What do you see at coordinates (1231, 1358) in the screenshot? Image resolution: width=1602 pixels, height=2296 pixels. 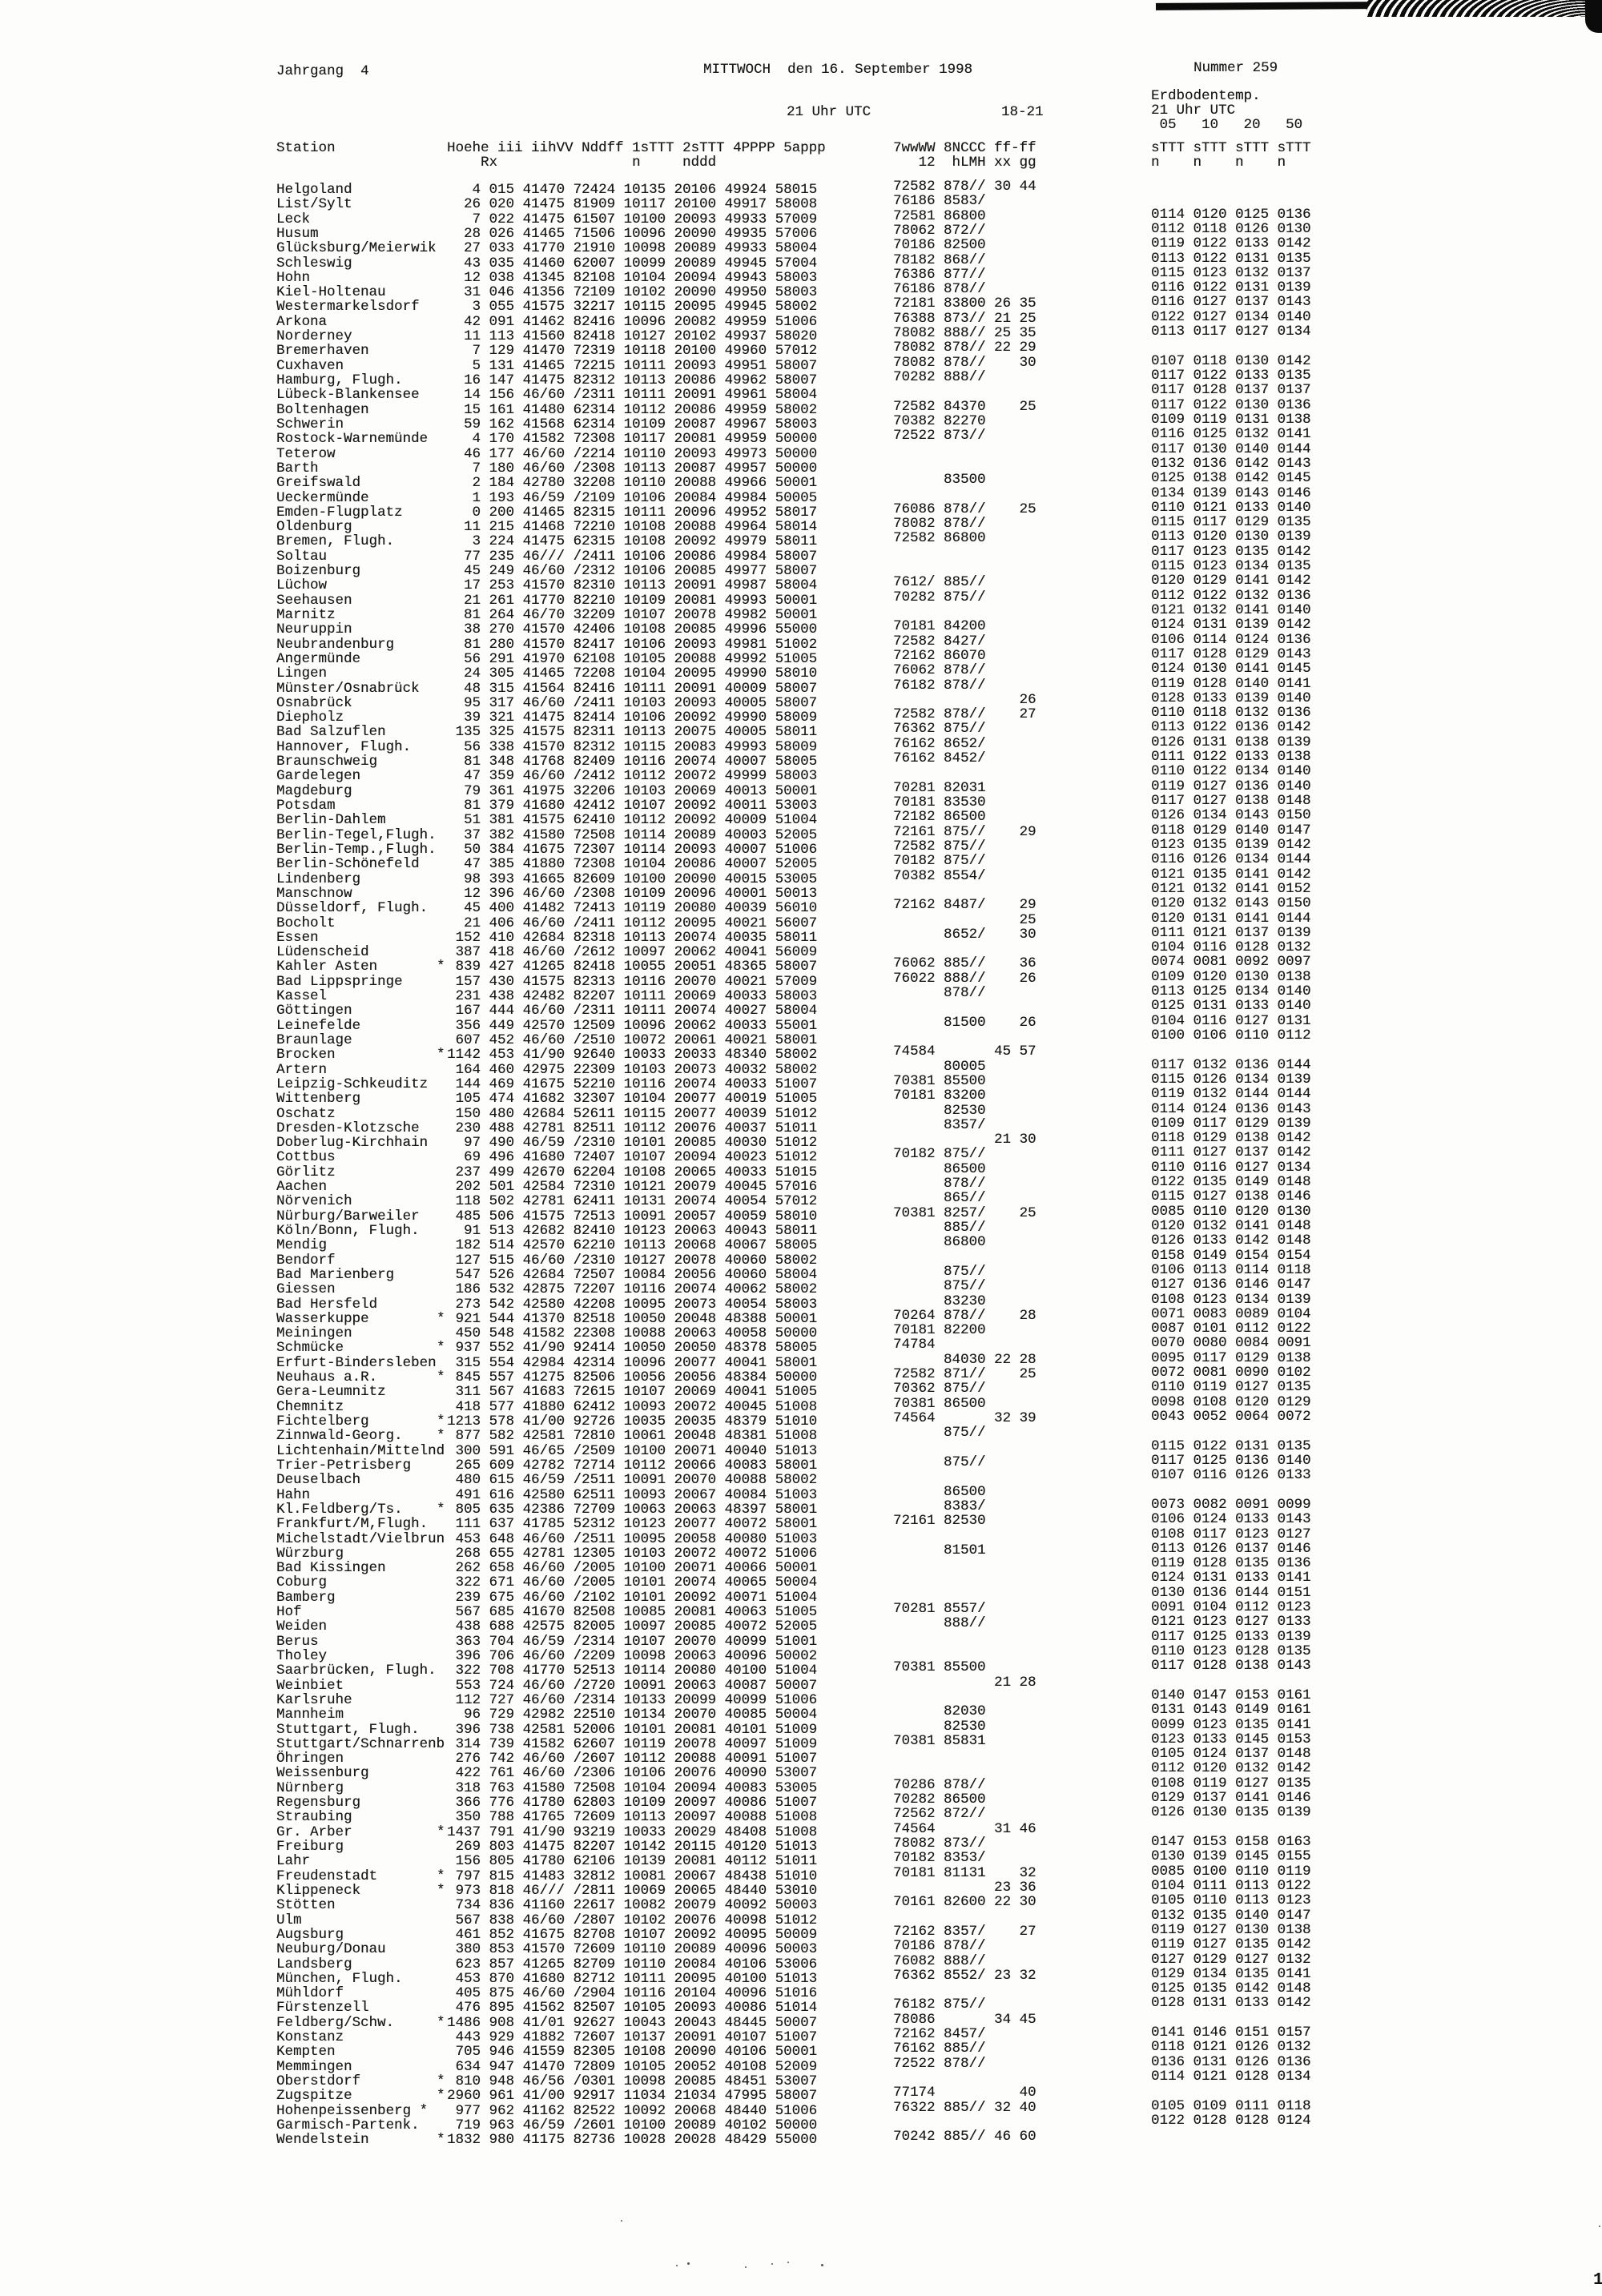 I see `soil-temps: 0095 0117 0129 0138` at bounding box center [1231, 1358].